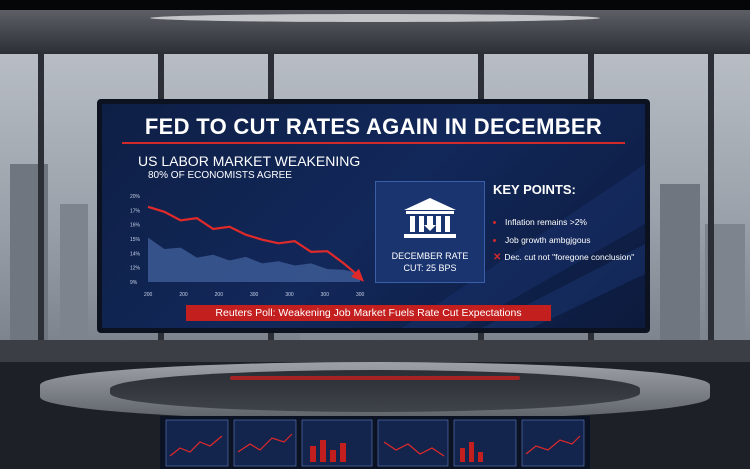 The height and width of the screenshot is (469, 750). I want to click on desk-monitors, so click(375, 442).